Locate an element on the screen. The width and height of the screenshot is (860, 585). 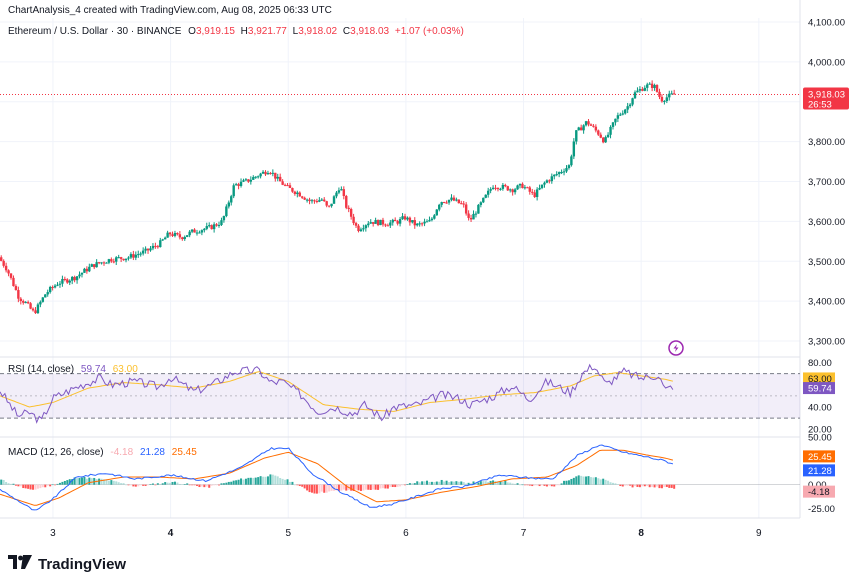
tradingview-brand: TradingView is located at coordinates (67, 564).